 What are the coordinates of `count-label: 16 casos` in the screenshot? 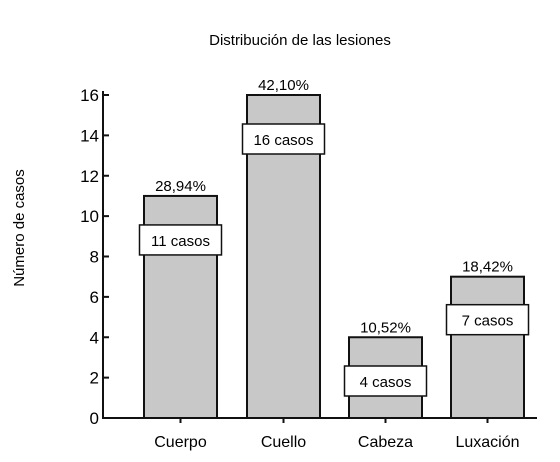 It's located at (283, 140).